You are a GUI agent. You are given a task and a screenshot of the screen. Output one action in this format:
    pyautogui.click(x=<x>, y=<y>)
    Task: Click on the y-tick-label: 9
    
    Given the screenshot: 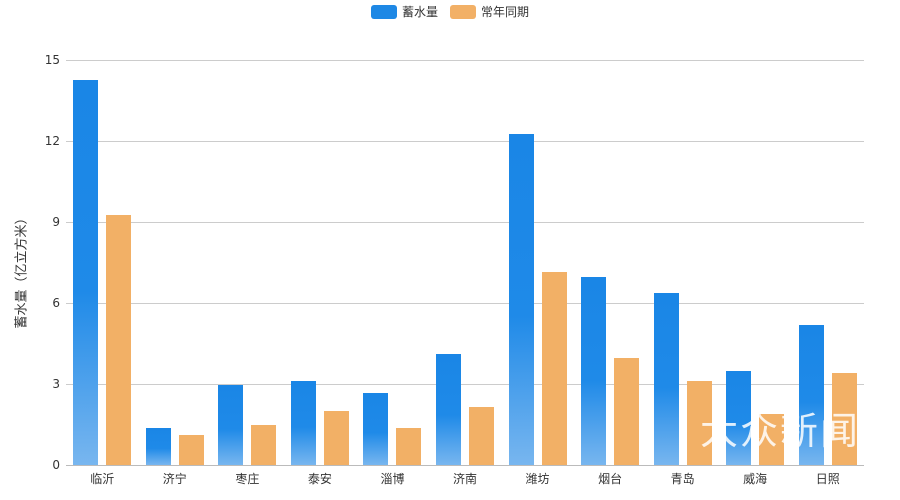 What is the action you would take?
    pyautogui.click(x=56, y=222)
    